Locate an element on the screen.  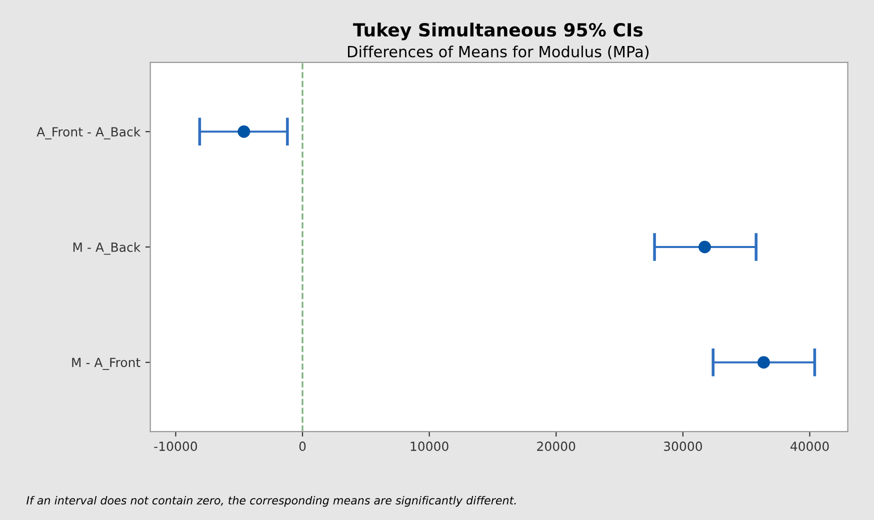
x-tick-label: 10000 is located at coordinates (429, 446).